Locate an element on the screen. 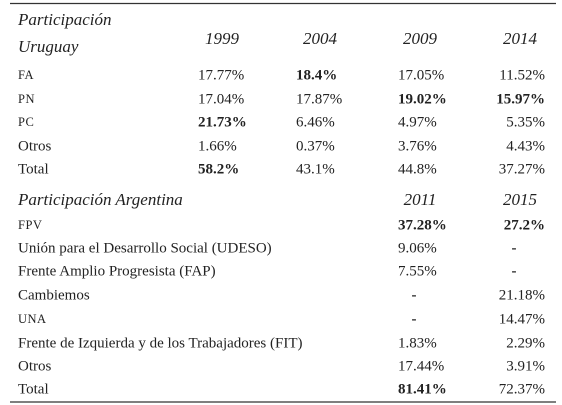 This screenshot has height=405, width=562. value-cell: 0.37% is located at coordinates (315, 146).